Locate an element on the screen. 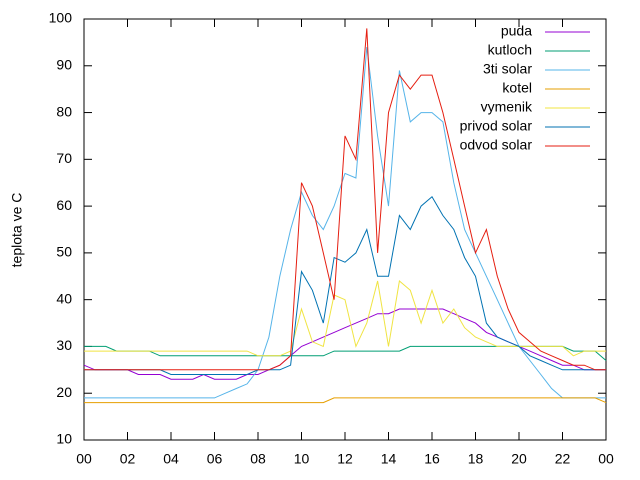 The height and width of the screenshot is (480, 640). x-tick-label: 06 is located at coordinates (215, 459).